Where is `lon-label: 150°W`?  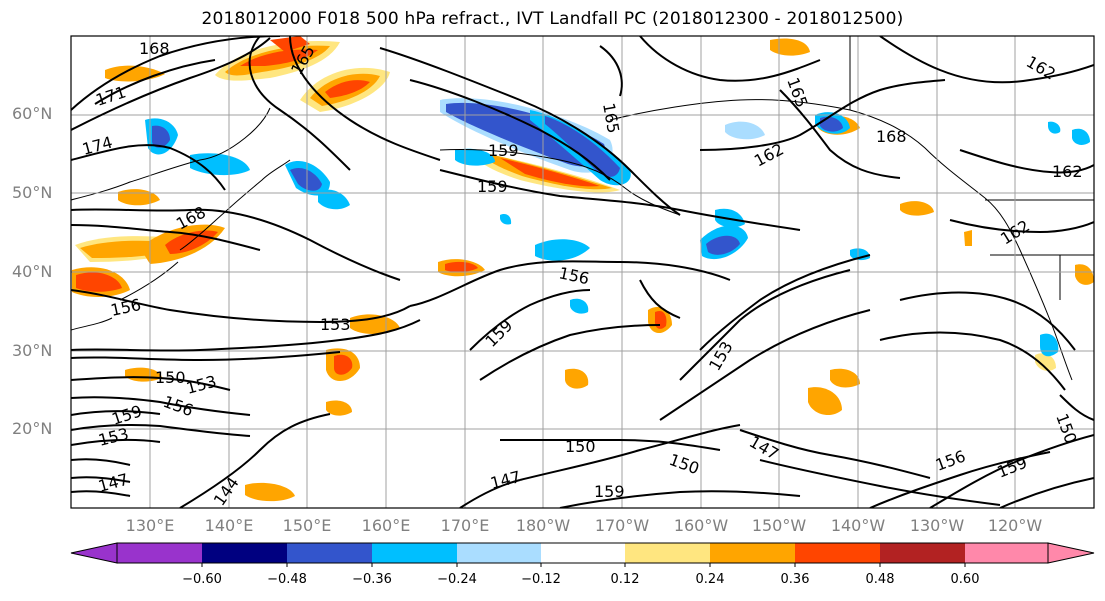
lon-label: 150°W is located at coordinates (779, 525).